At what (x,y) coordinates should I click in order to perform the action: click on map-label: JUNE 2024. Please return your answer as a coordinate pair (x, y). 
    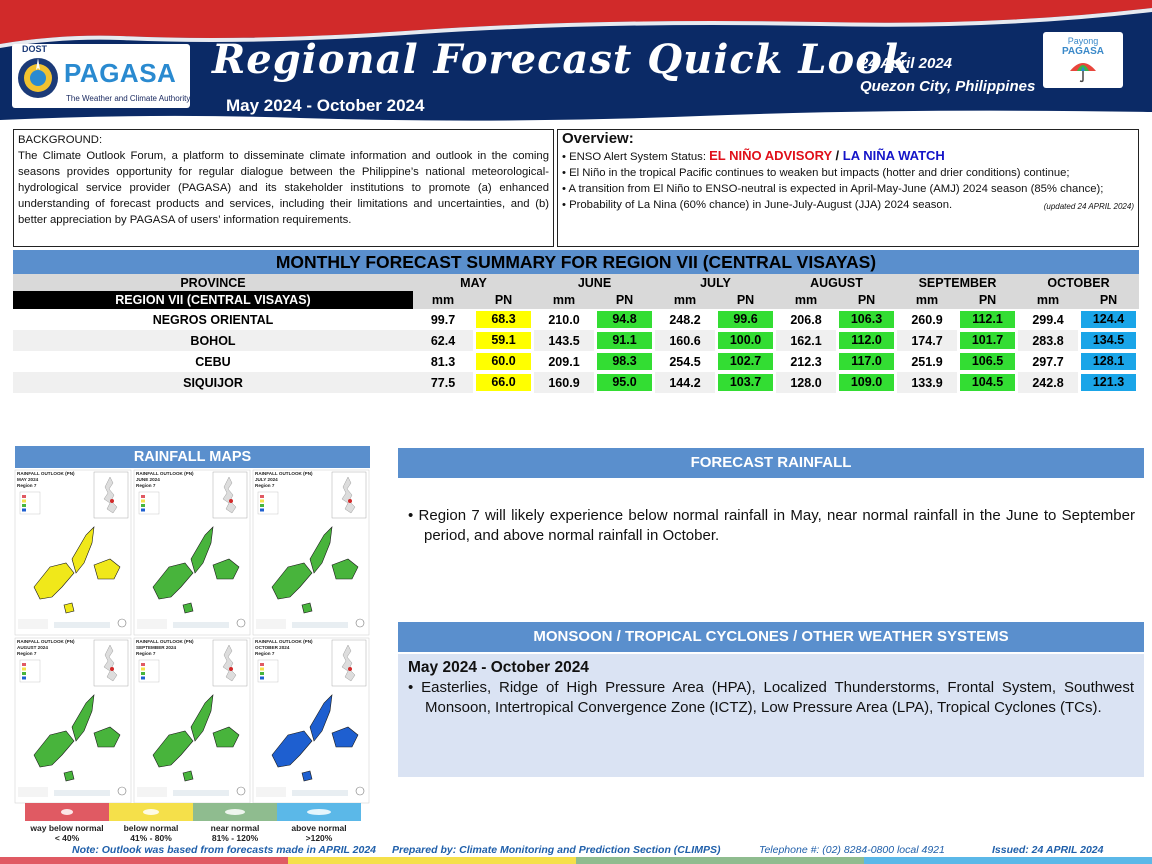
    Looking at the image, I should click on (148, 479).